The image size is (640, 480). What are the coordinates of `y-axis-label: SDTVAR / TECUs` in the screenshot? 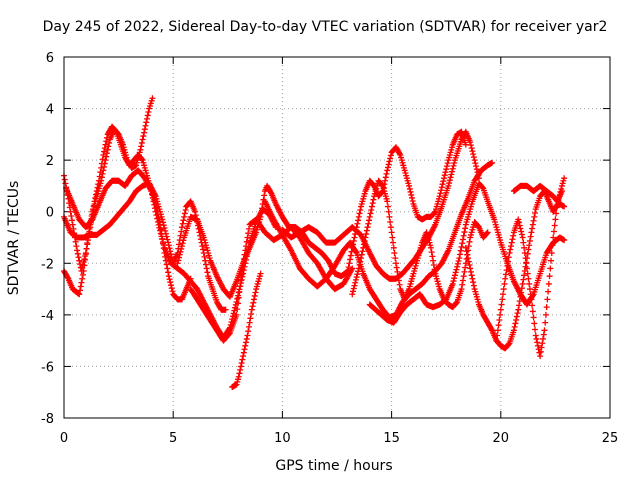 It's located at (14, 238).